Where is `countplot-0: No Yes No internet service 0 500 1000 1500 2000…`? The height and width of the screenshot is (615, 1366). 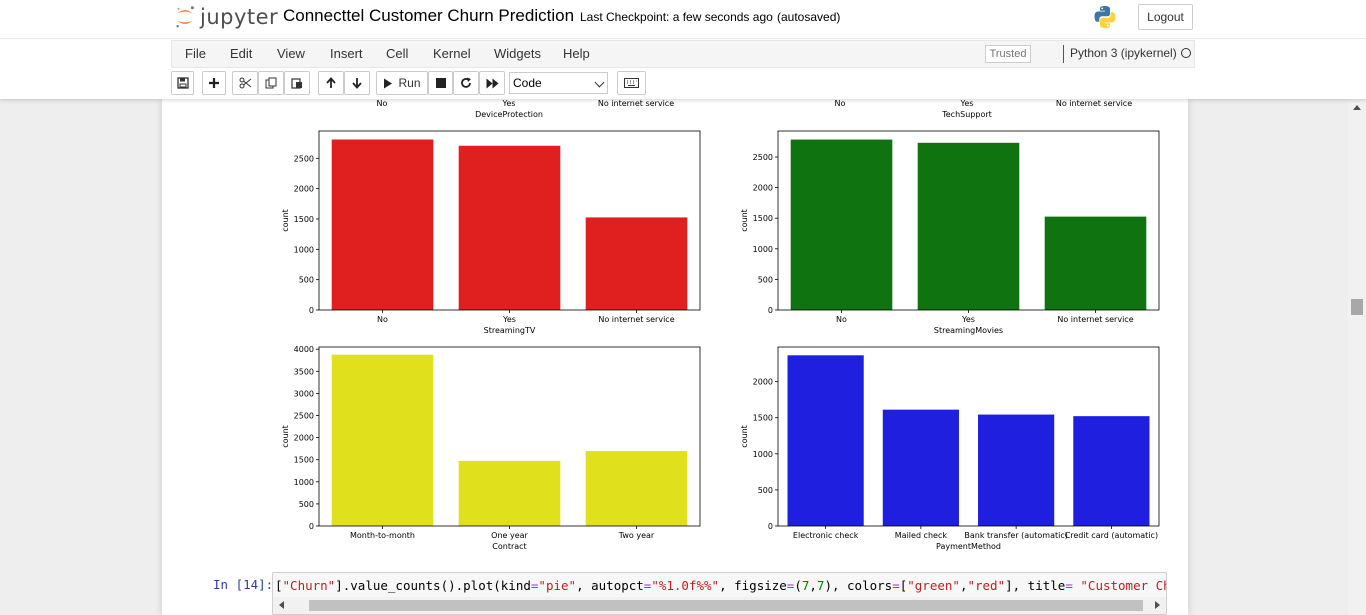
countplot-0: No Yes No internet service 0 500 1000 1500 2000… is located at coordinates (491, 232).